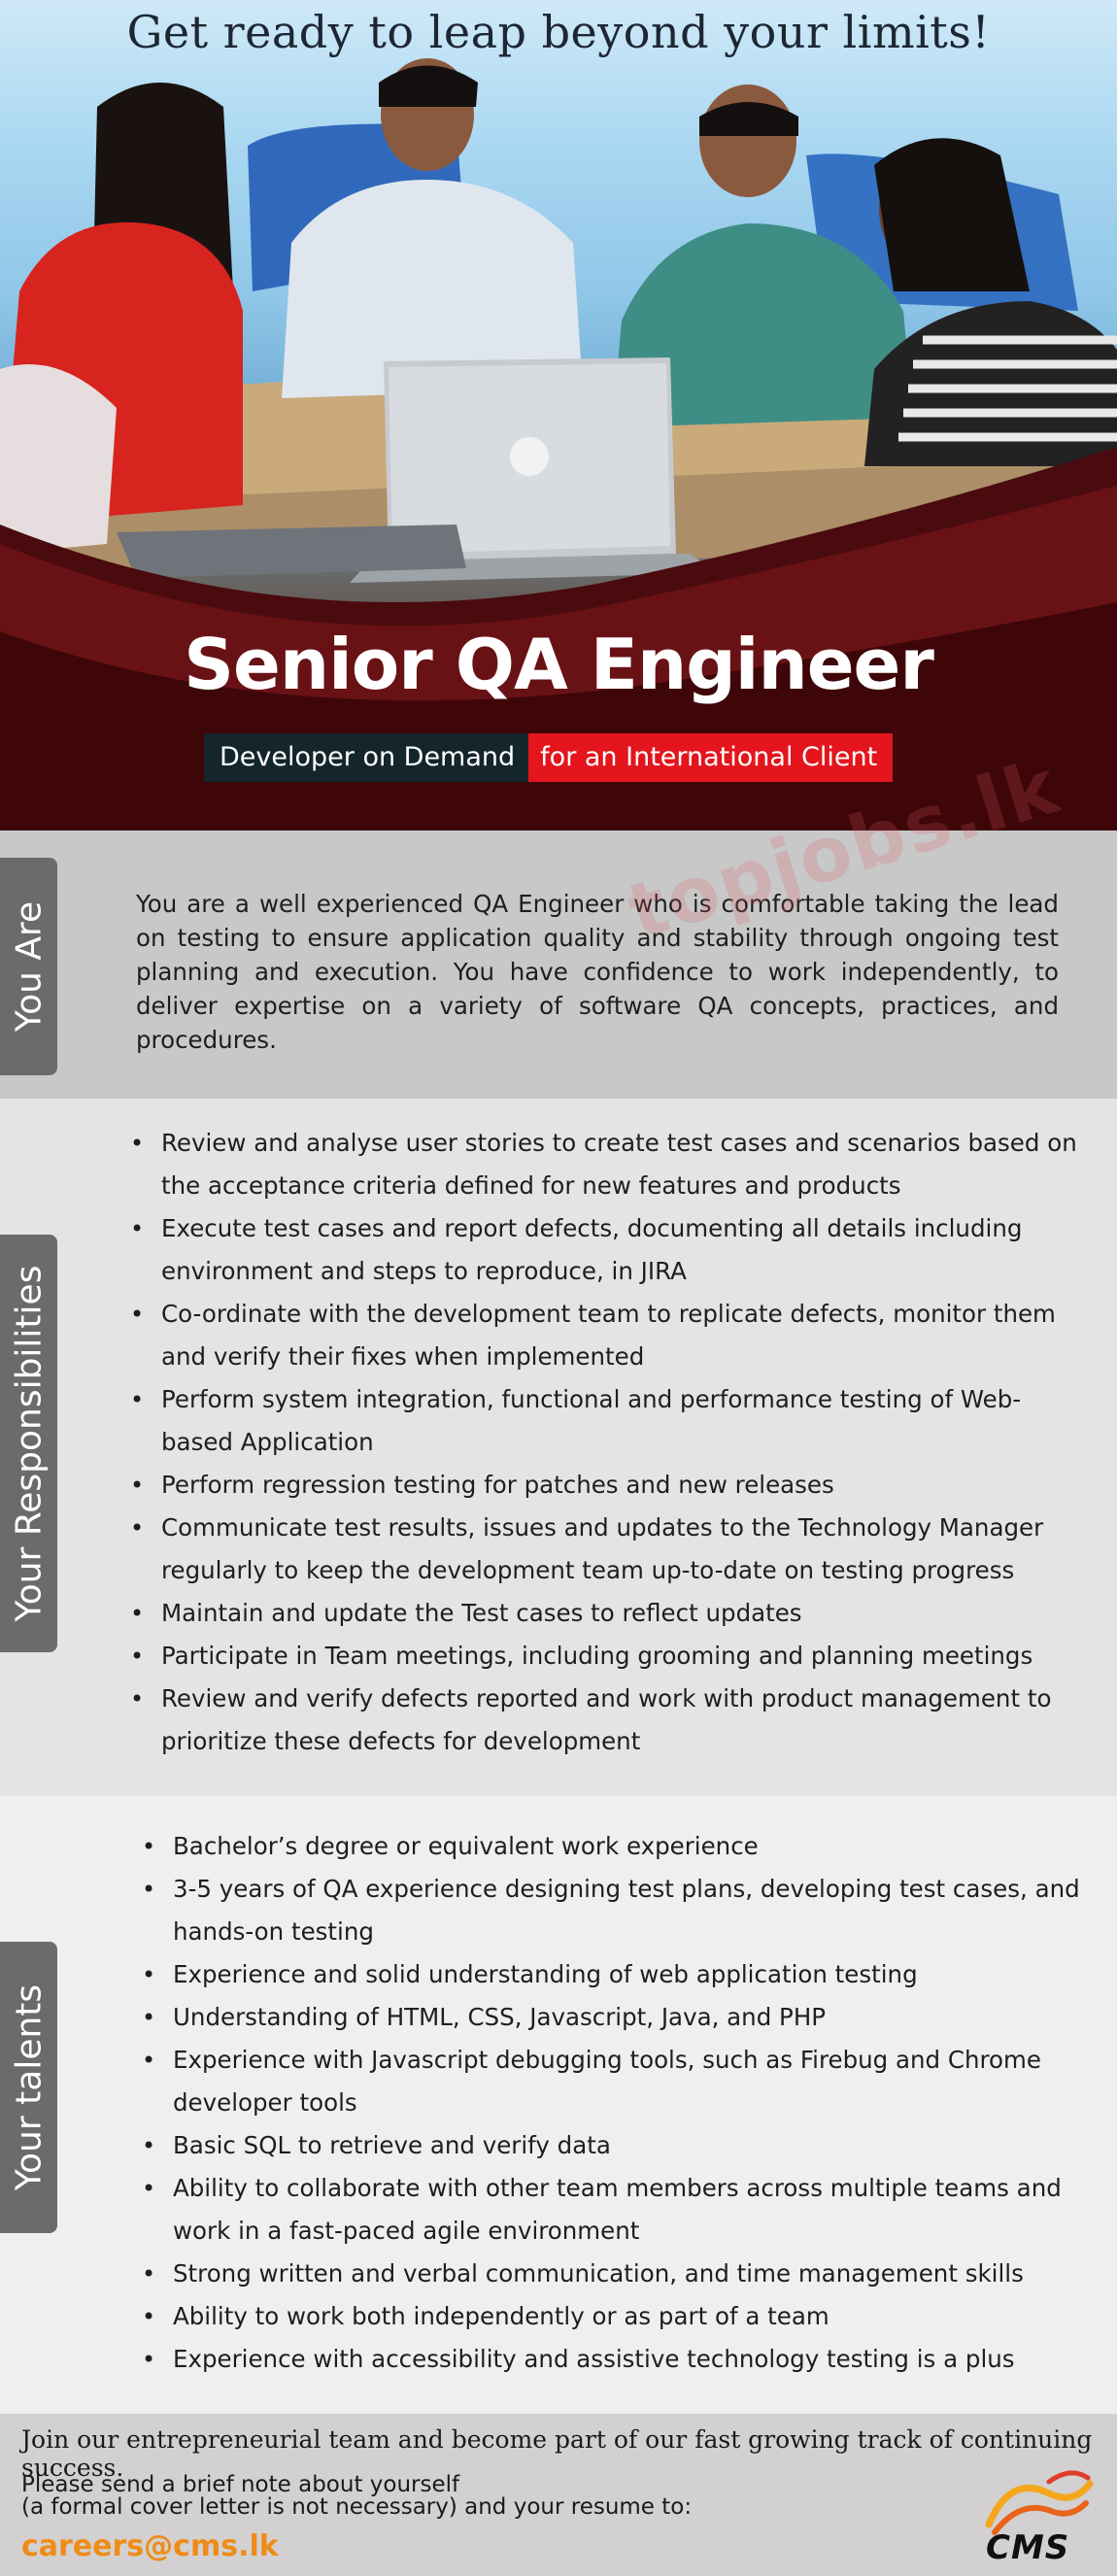 The image size is (1117, 2576). What do you see at coordinates (711, 757) in the screenshot?
I see `tag-international-client: for an International Client` at bounding box center [711, 757].